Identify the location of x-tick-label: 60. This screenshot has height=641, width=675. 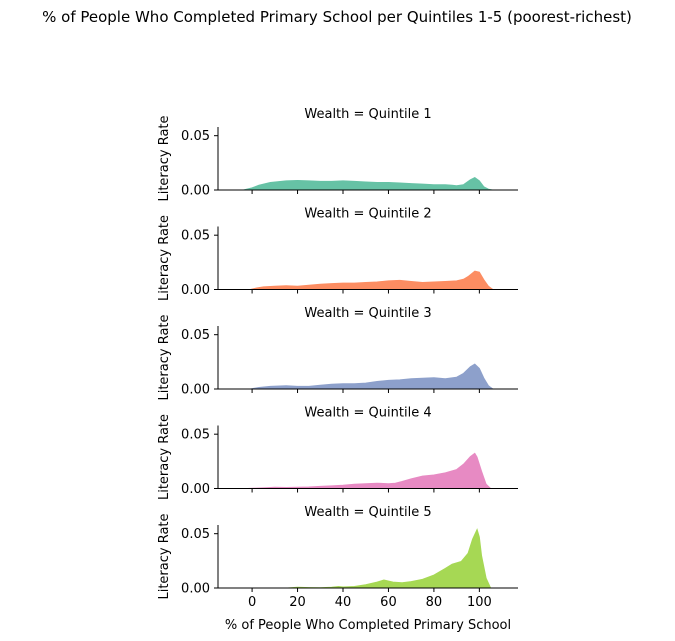
(388, 602).